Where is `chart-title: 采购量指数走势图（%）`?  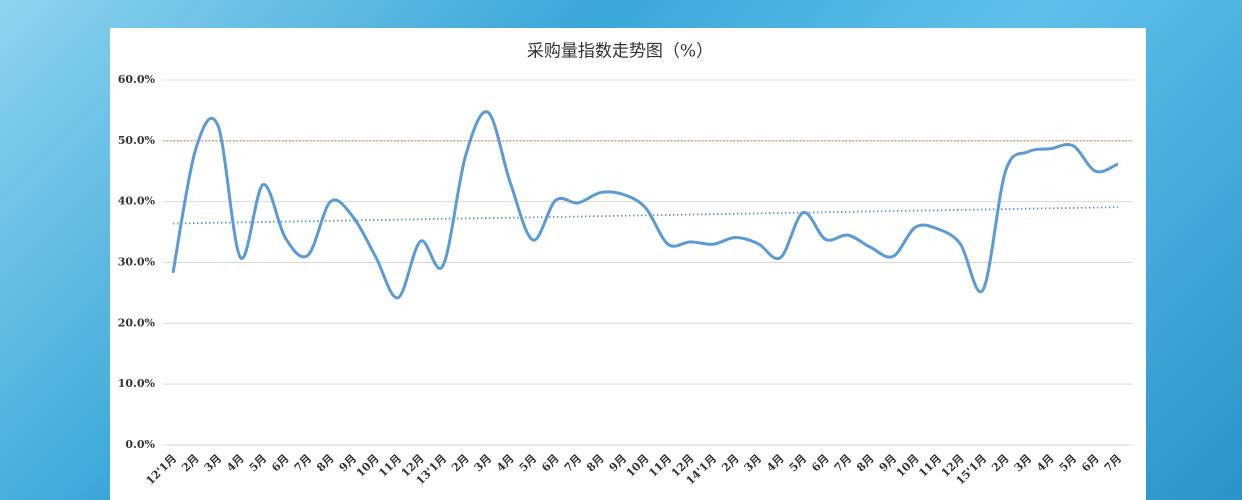 chart-title: 采购量指数走势图（%） is located at coordinates (620, 52).